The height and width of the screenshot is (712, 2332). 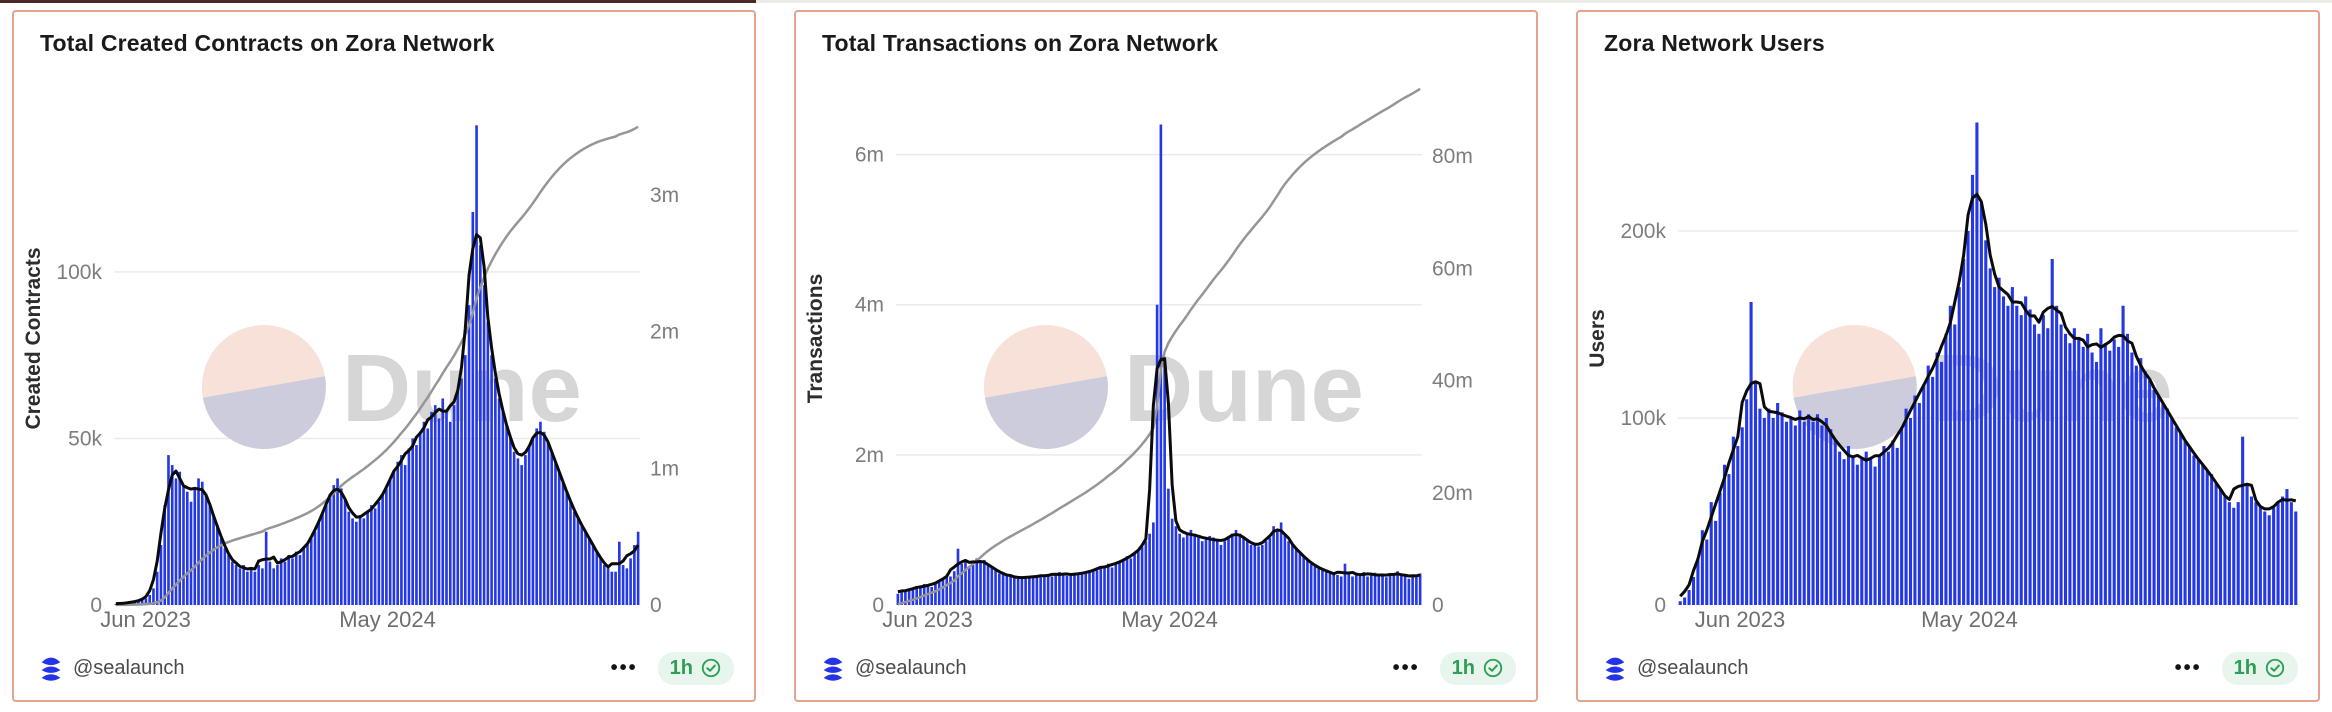 What do you see at coordinates (33, 338) in the screenshot?
I see `svg-text: Created Contracts` at bounding box center [33, 338].